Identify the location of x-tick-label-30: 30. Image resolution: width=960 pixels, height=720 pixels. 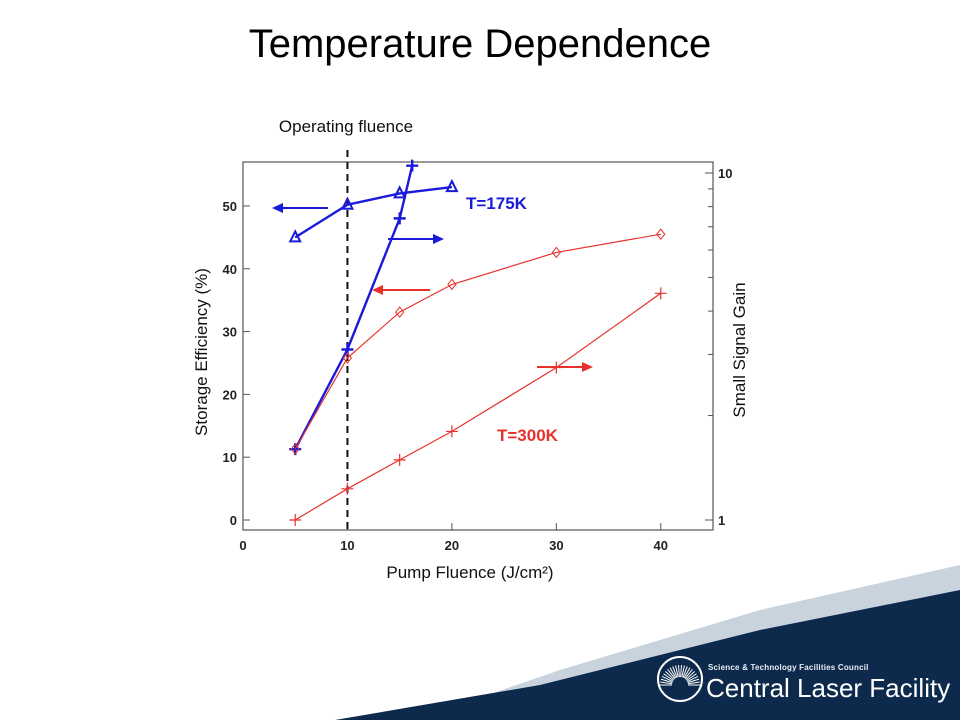
(556, 545).